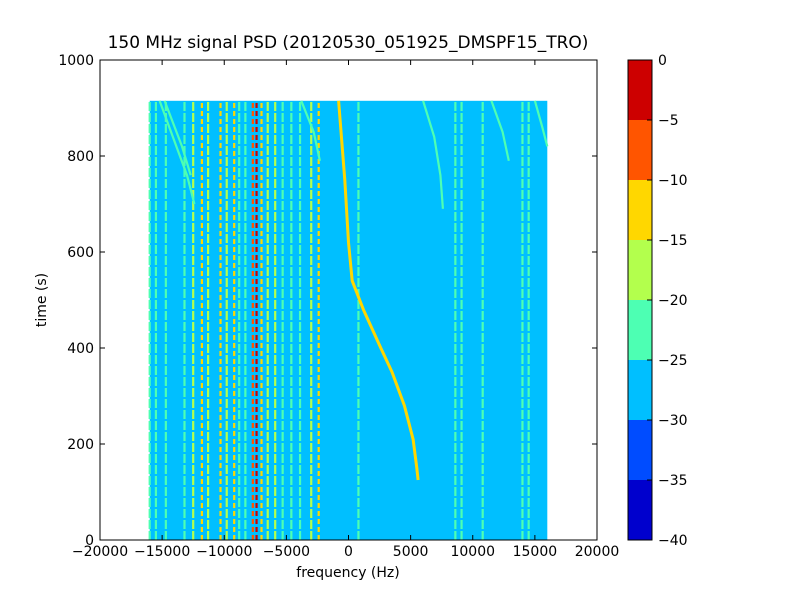 Image resolution: width=800 pixels, height=604 pixels. What do you see at coordinates (89, 541) in the screenshot?
I see `y-tick-label: 0` at bounding box center [89, 541].